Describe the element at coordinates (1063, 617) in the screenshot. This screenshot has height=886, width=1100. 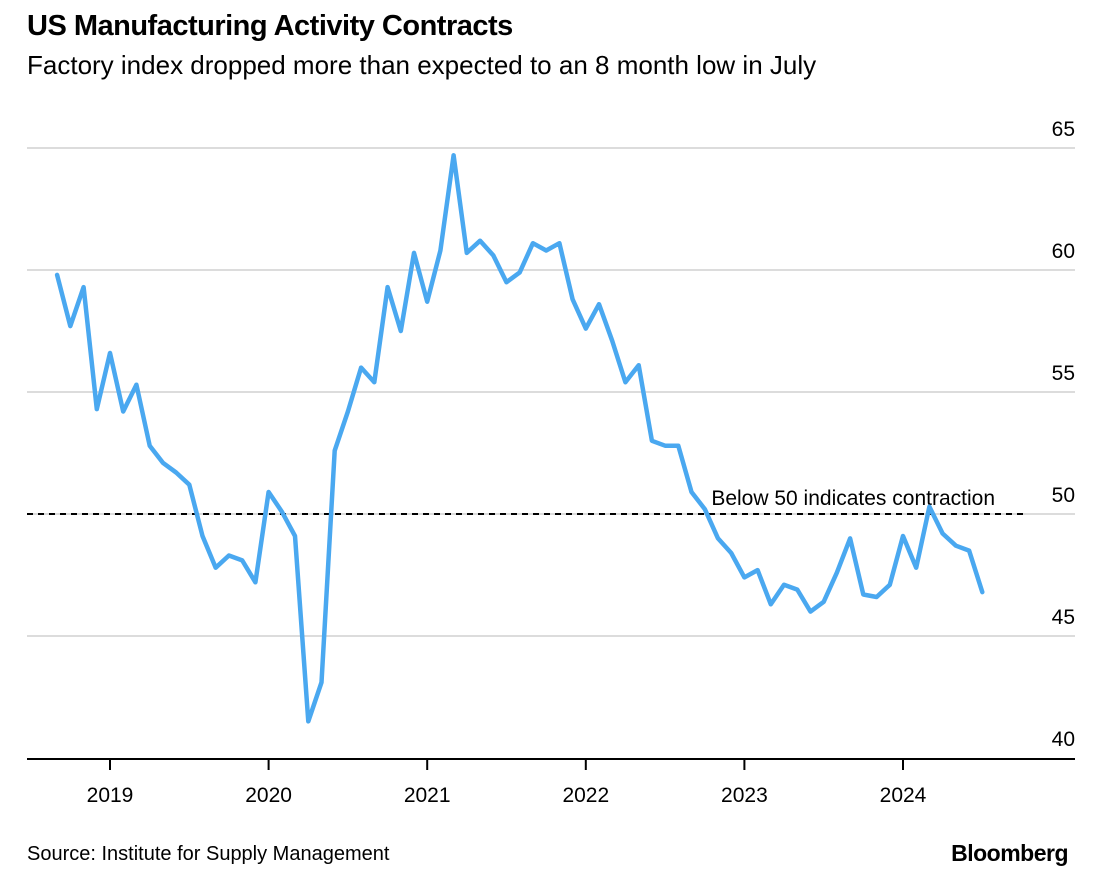
I see `y-tick-label-45: 45` at that location.